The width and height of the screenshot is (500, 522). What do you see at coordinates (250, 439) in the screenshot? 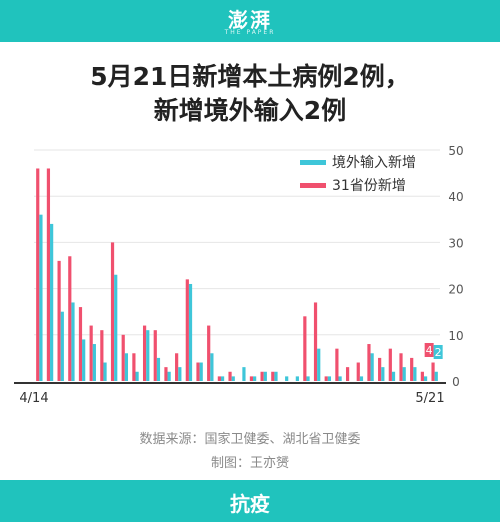
I see `data-source: 数据来源：国家卫健委、湖北省卫健委` at bounding box center [250, 439].